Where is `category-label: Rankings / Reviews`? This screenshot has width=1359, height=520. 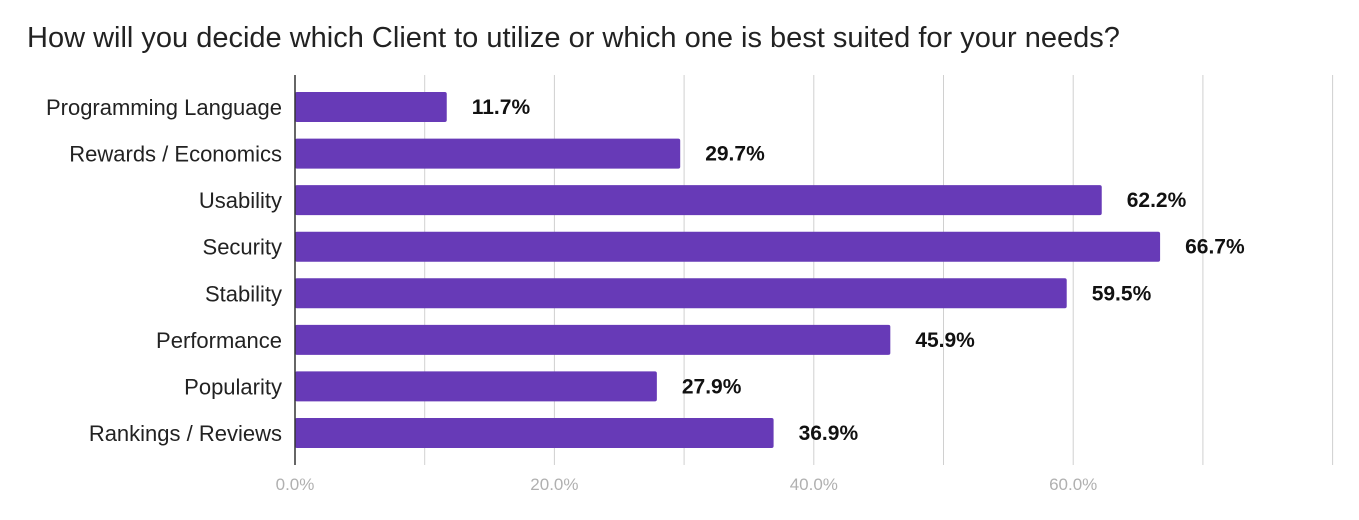 category-label: Rankings / Reviews is located at coordinates (185, 433).